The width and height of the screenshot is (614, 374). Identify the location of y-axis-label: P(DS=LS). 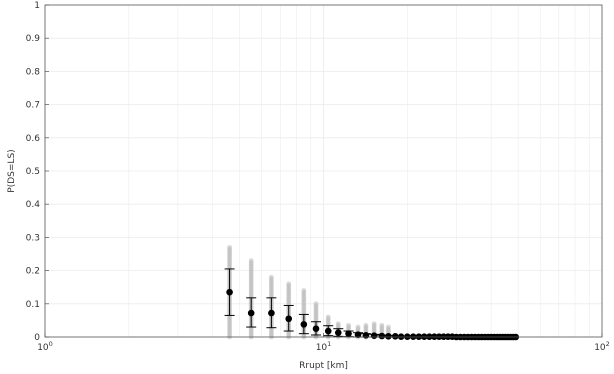
(12, 170).